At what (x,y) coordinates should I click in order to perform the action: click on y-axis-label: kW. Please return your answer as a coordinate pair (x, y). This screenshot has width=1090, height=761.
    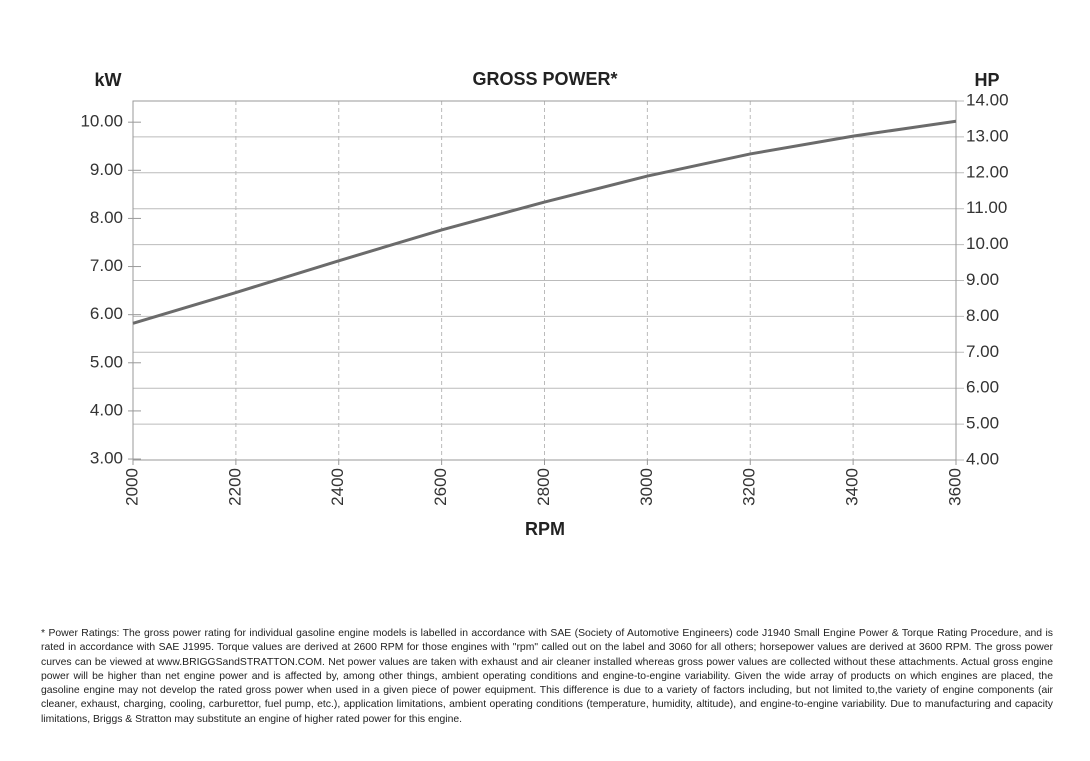
    Looking at the image, I should click on (108, 80).